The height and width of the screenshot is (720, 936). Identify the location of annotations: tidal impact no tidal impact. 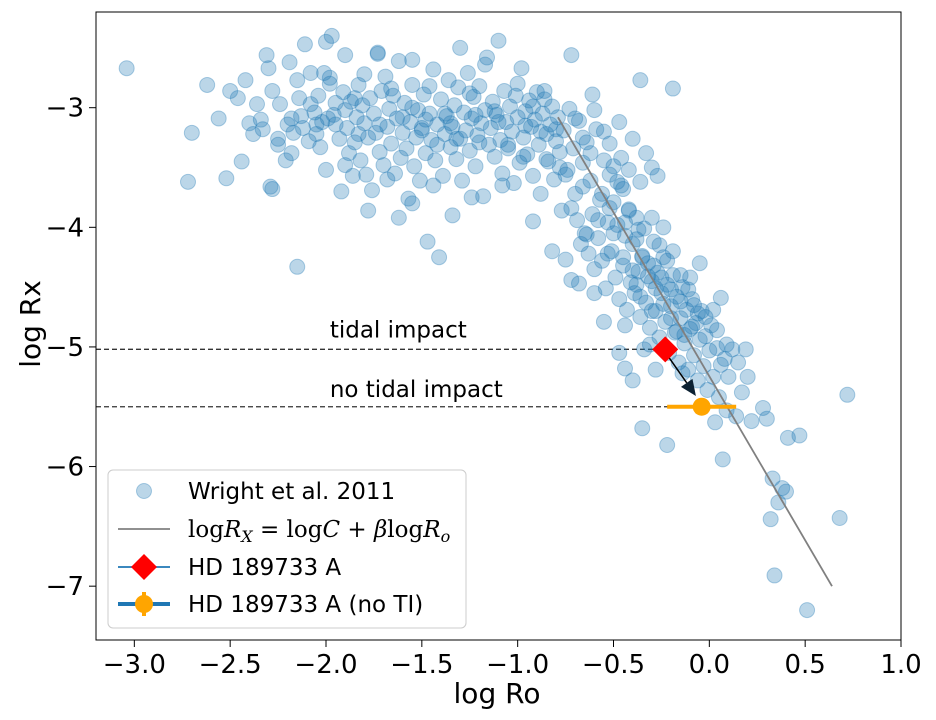
(416, 360).